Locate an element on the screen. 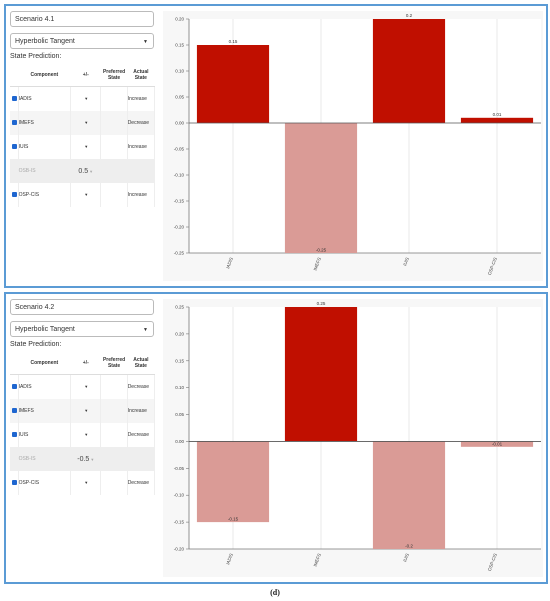 The height and width of the screenshot is (601, 550). value-select: -0.5▼ is located at coordinates (86, 459).